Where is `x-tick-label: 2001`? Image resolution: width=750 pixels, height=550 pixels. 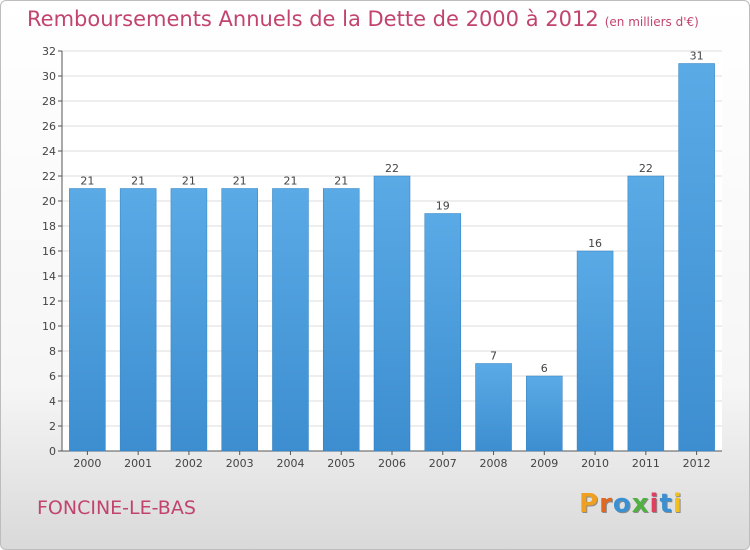 x-tick-label: 2001 is located at coordinates (138, 463).